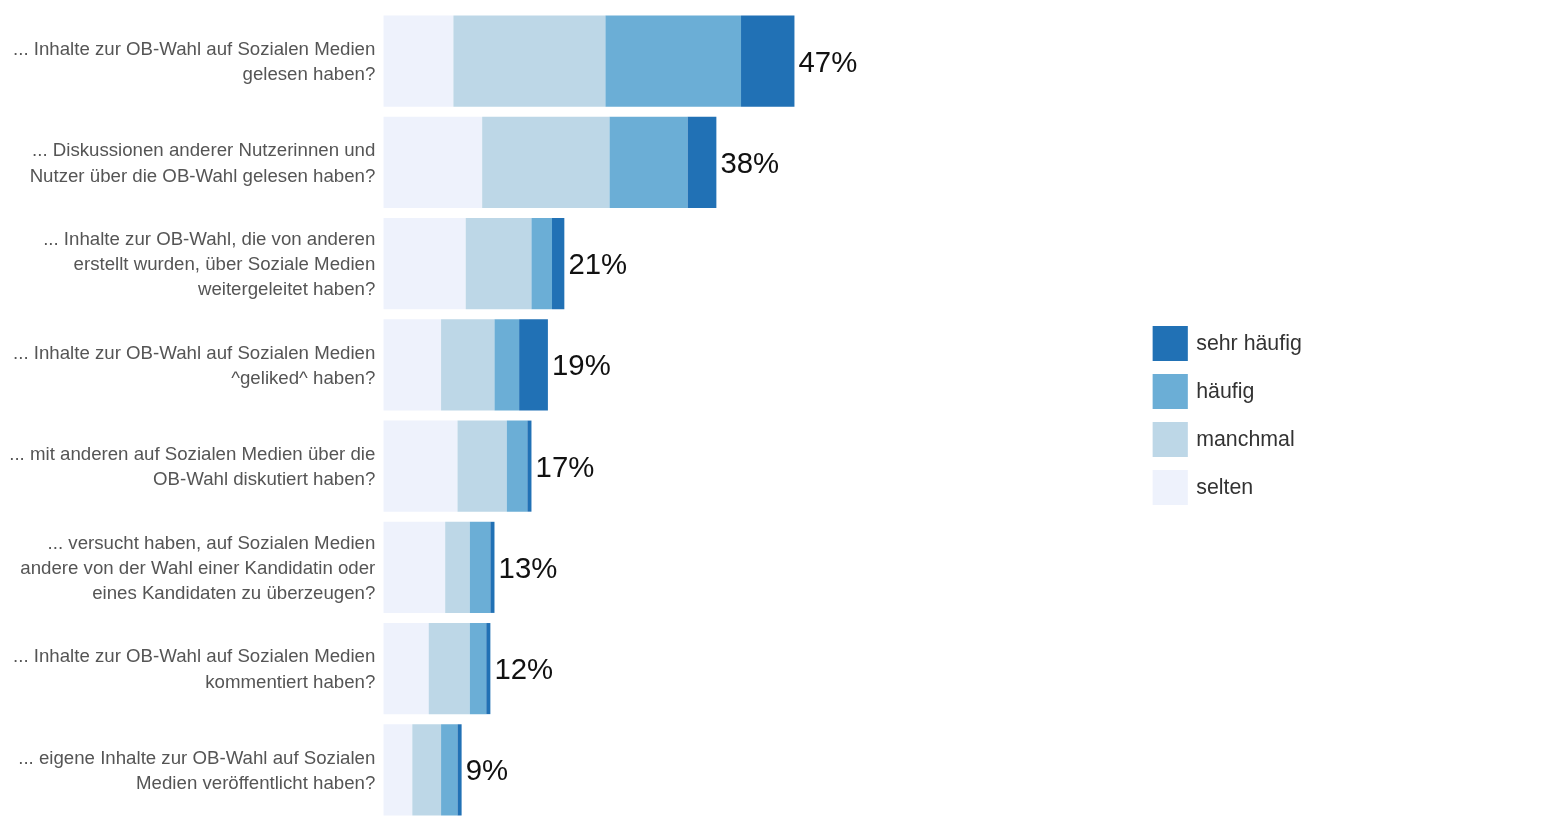  Describe the element at coordinates (192, 466) in the screenshot. I see `y-tick-label: ... mit anderen auf Sozialen Medien über die OB-Wahl diskutiert haben?` at that location.